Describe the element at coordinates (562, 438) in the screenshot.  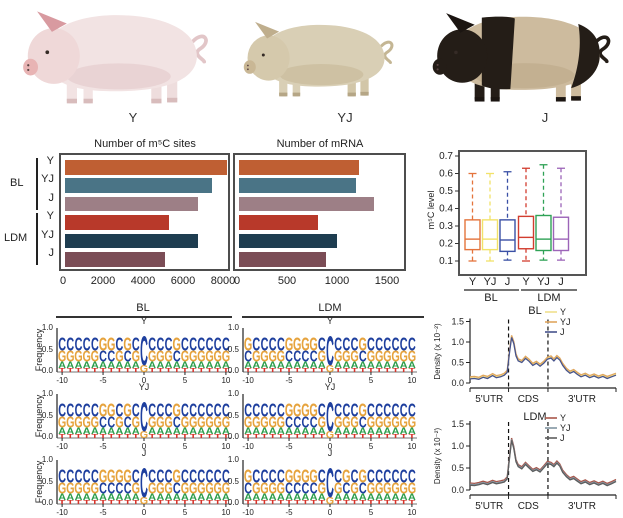
I see `legend-label-J: J` at that location.